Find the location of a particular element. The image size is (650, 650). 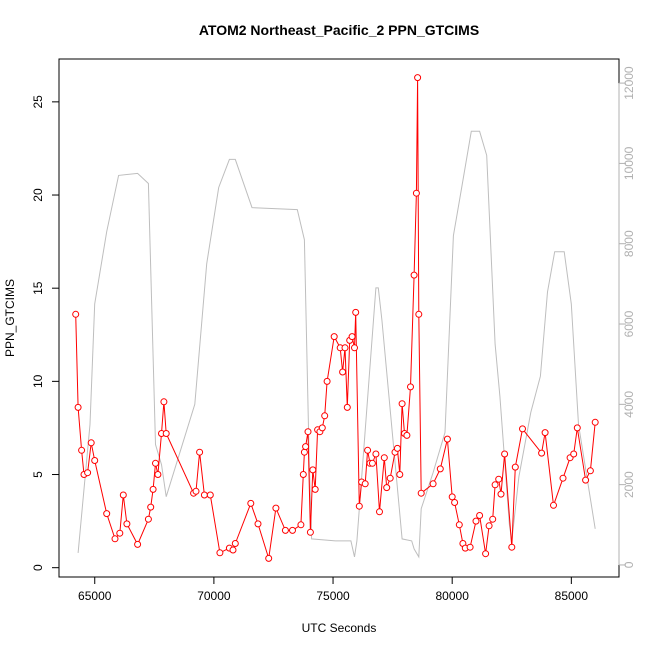

x-tick-label-70000: 70000 is located at coordinates (214, 596).